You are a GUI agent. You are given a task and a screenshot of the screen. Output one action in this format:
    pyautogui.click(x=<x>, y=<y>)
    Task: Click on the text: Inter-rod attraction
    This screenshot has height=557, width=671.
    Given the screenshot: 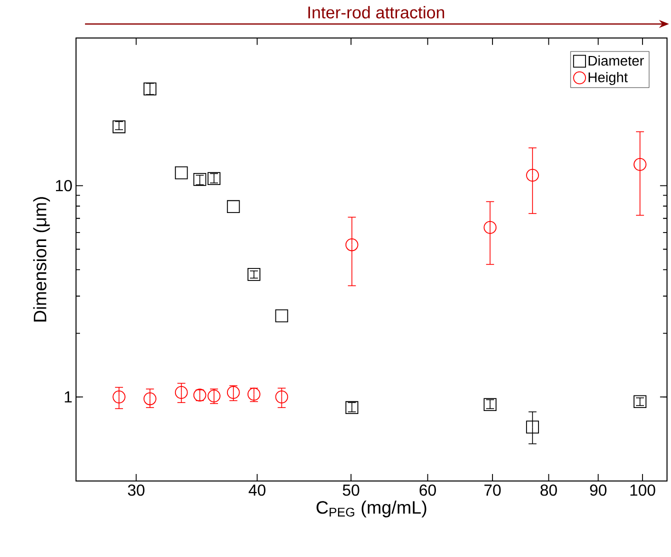 What is the action you would take?
    pyautogui.click(x=376, y=12)
    